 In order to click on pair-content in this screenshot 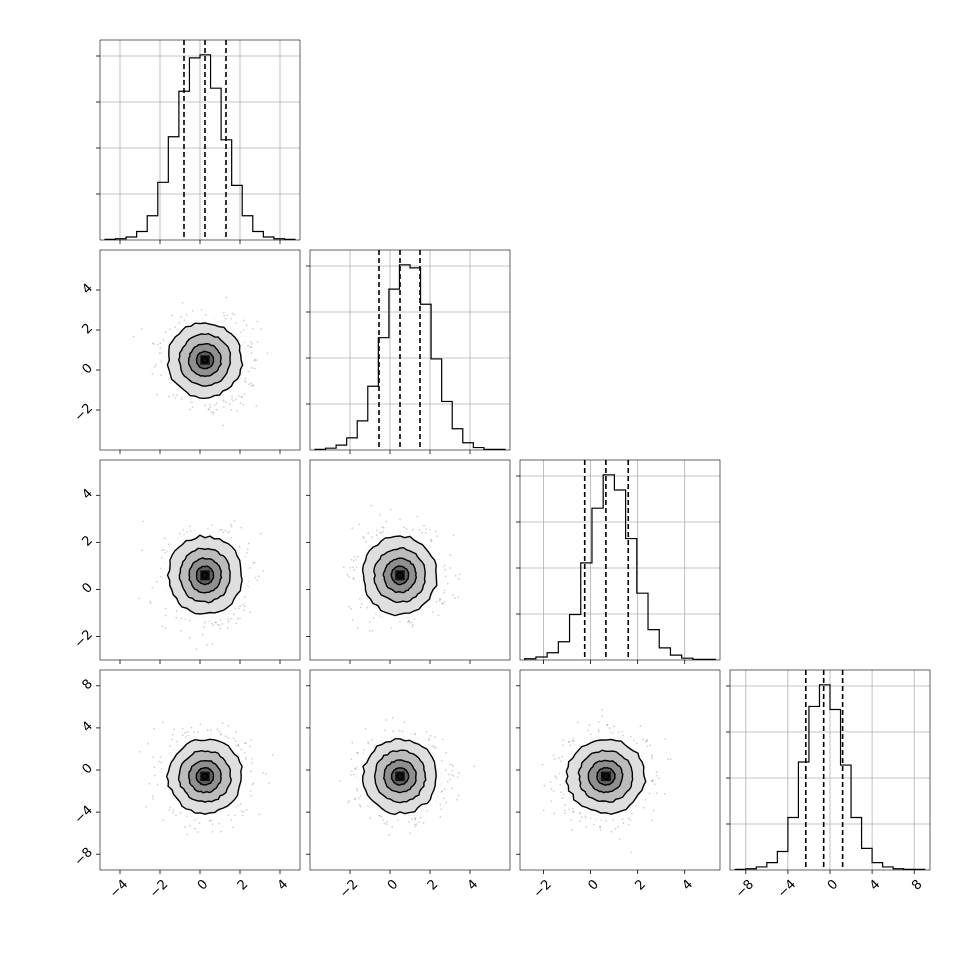, I will do `click(206, 778)`.